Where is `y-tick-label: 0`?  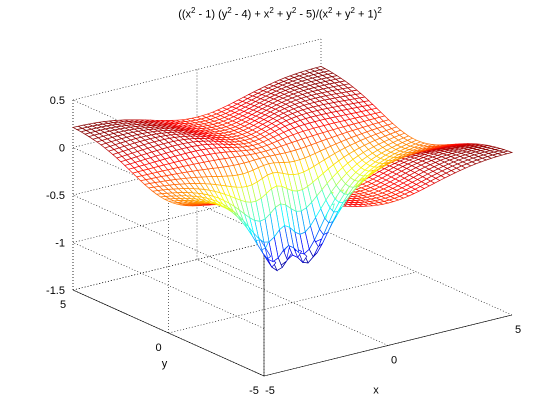
y-tick-label: 0 is located at coordinates (158, 348).